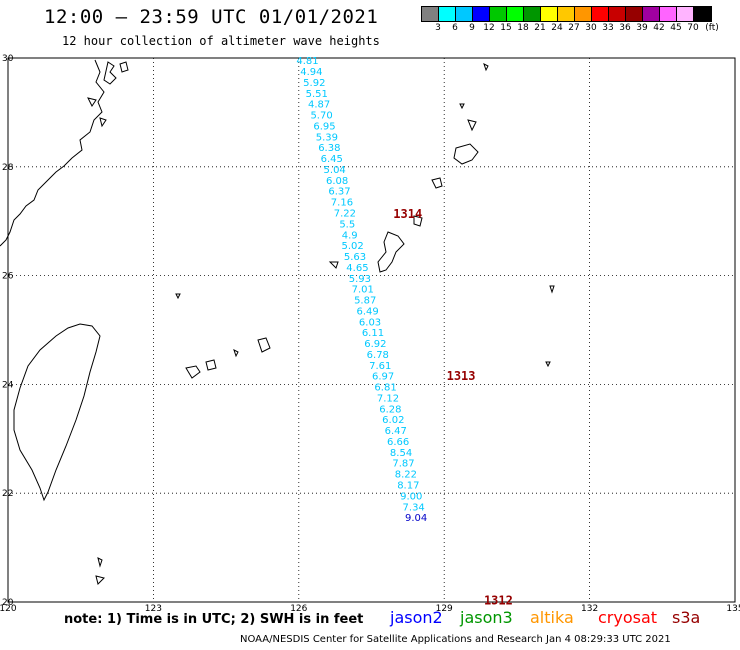 The height and width of the screenshot is (650, 740). Describe the element at coordinates (390, 409) in the screenshot. I see `wave-height-value: 6.28` at that location.